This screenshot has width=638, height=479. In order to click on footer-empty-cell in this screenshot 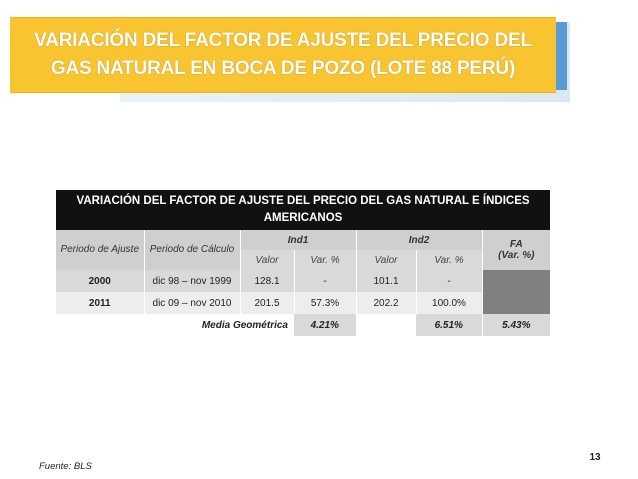, I will do `click(386, 325)`.